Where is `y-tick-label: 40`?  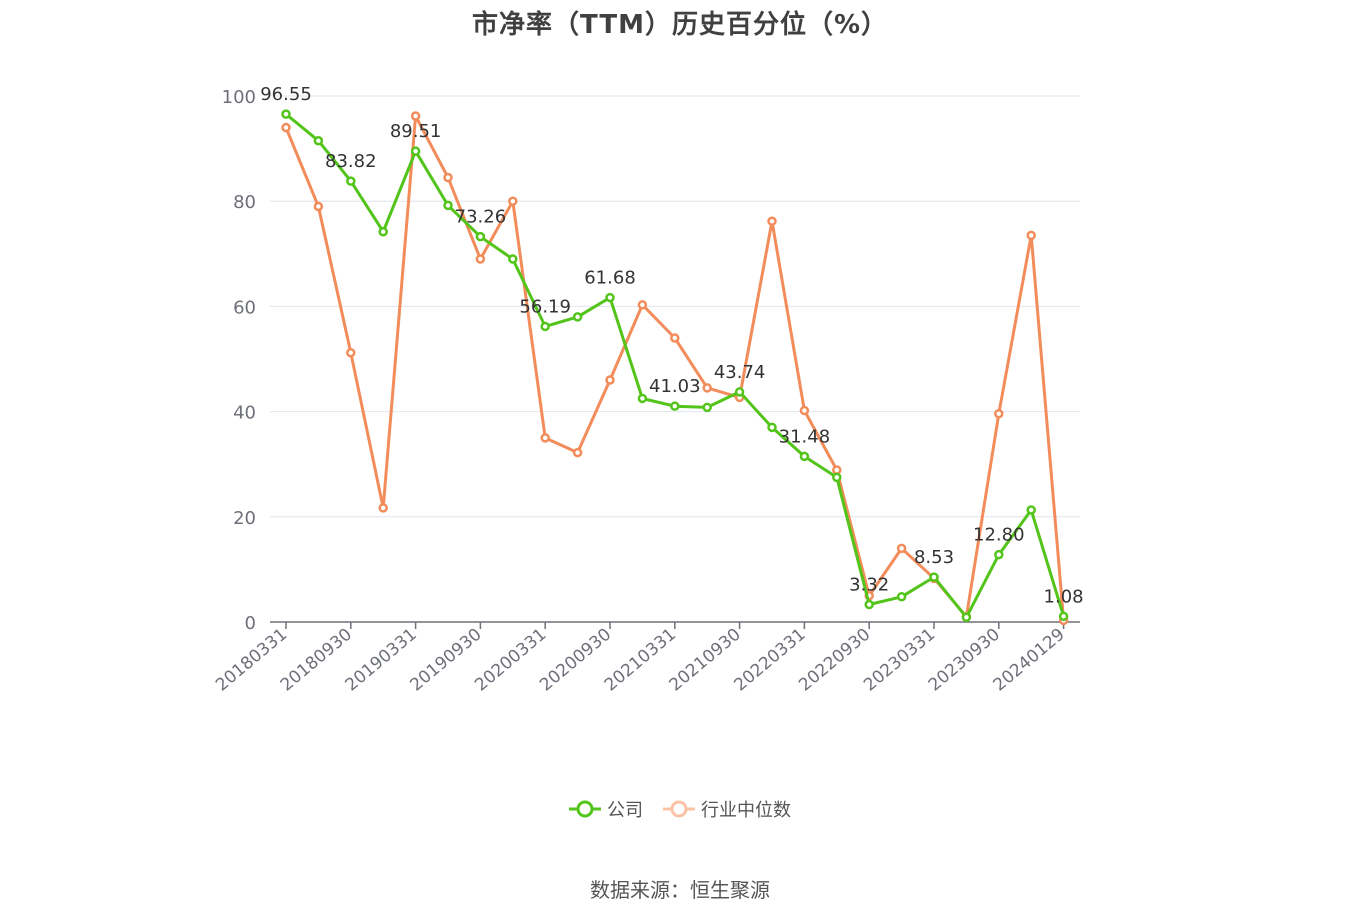 y-tick-label: 40 is located at coordinates (244, 413).